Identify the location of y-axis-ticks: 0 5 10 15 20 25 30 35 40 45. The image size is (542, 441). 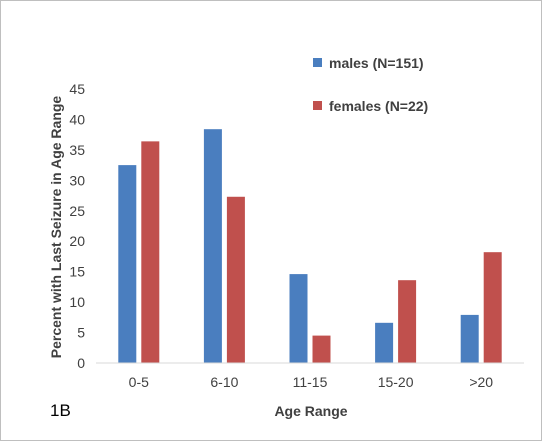
(77, 226).